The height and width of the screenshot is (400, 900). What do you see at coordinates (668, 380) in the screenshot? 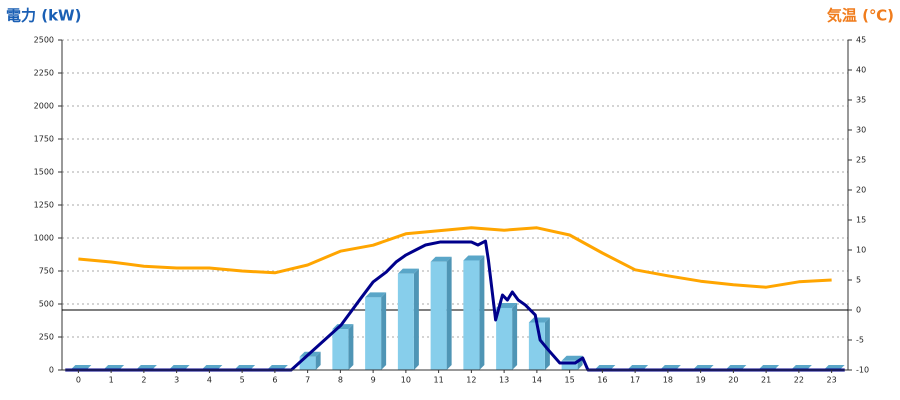
I see `x-tick-label: 18` at bounding box center [668, 380].